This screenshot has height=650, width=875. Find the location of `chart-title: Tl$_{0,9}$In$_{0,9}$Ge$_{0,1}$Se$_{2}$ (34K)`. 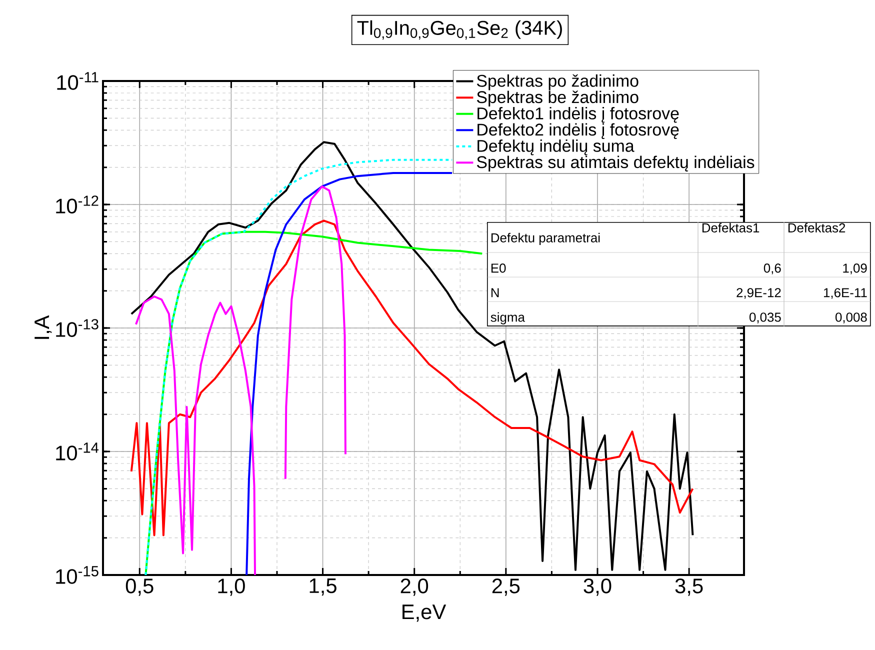

chart-title: Tl$_{0,9}$In$_{0,9}$Ge$_{0,1}$Se$_{2}$ (34K) is located at coordinates (459, 30).